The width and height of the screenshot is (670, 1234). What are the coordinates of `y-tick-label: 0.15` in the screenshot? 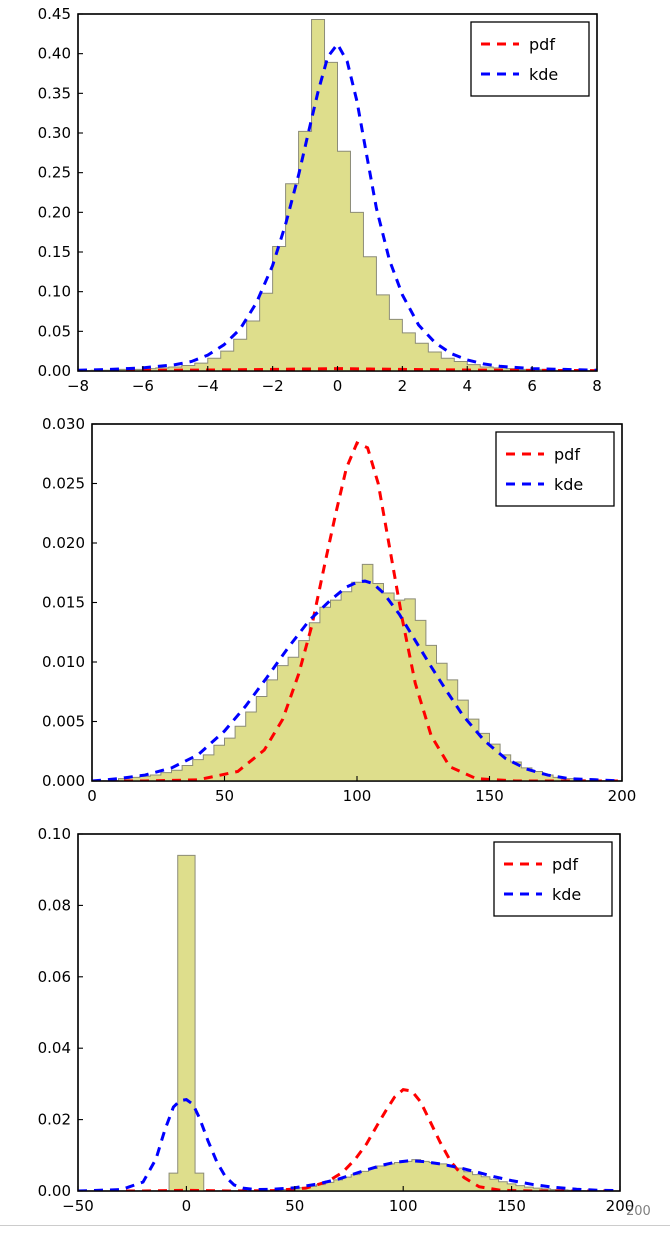 It's located at (54, 252).